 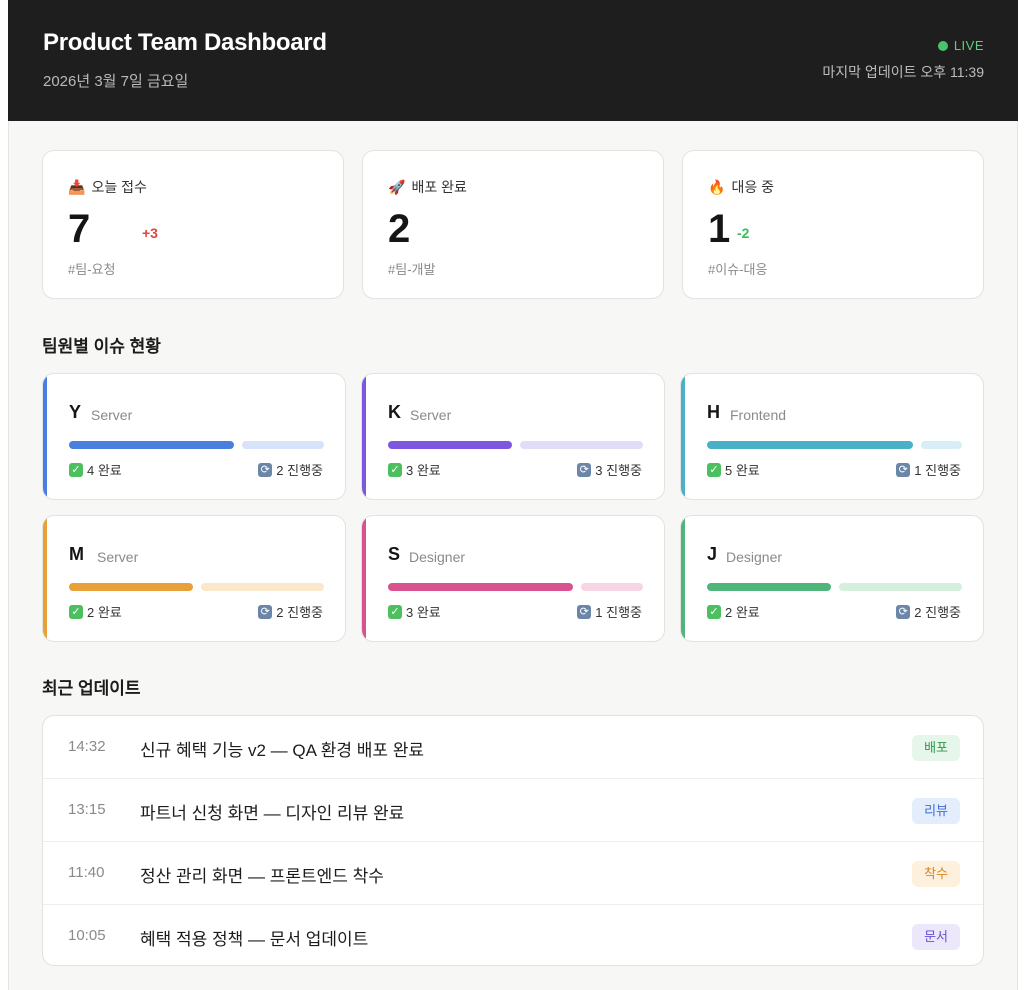 I want to click on stat-card-received: 📥 오늘 접수 7 +3 #팀-요청, so click(x=193, y=224).